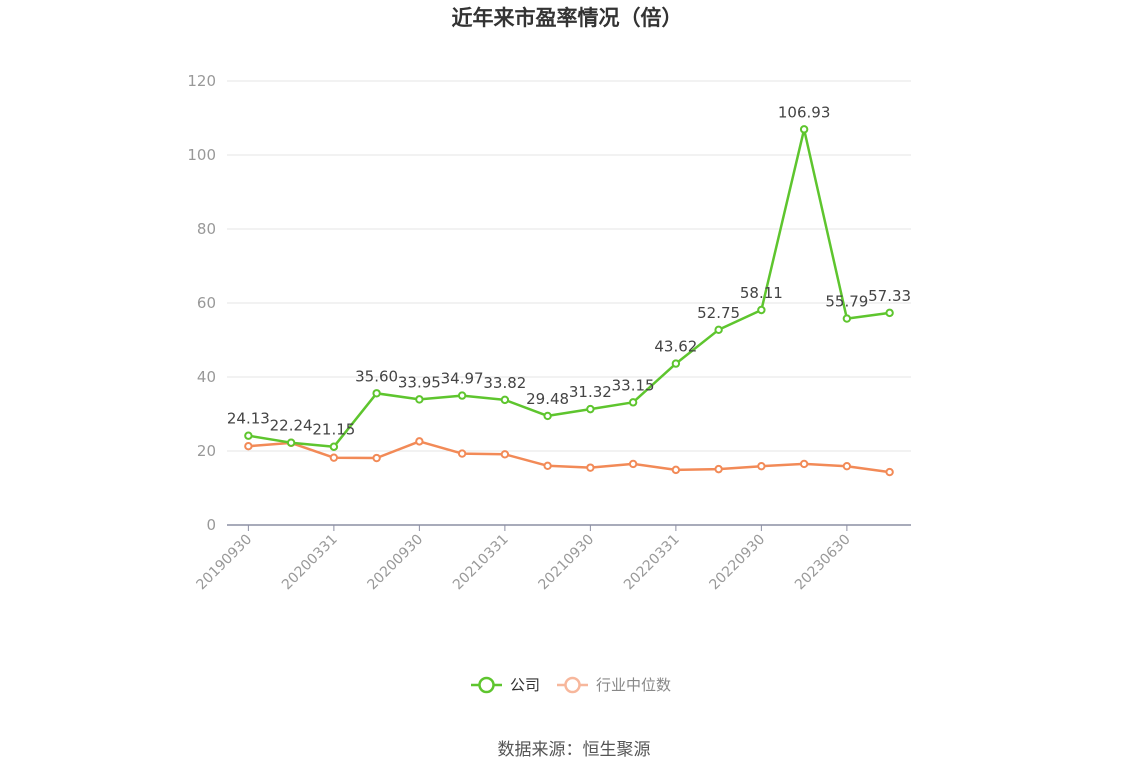 The height and width of the screenshot is (776, 1148). What do you see at coordinates (201, 155) in the screenshot?
I see `y-tick-label: 100` at bounding box center [201, 155].